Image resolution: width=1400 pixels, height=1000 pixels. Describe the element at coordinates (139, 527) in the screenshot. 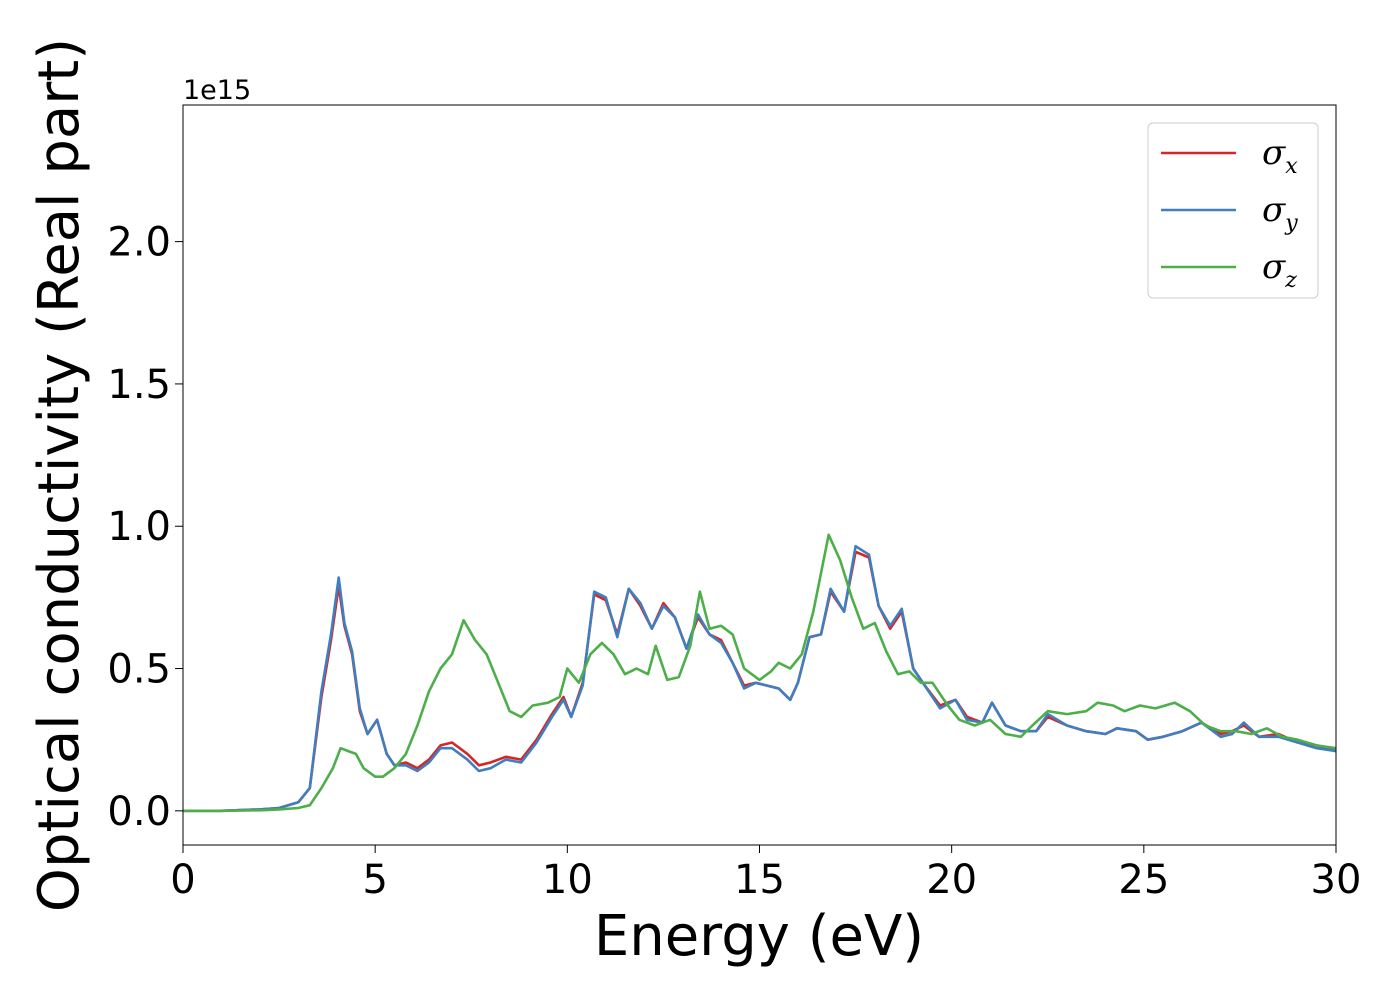

I see `y-tick-label: 1.0` at that location.